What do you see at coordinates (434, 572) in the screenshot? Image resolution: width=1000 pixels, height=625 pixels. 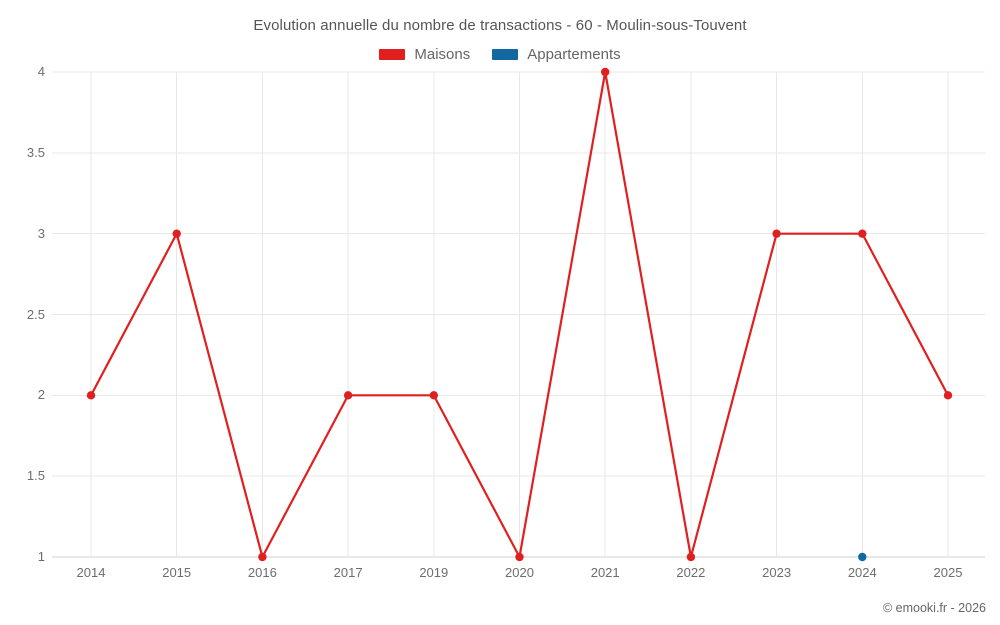 I see `x-axis-tick-label: 2019` at bounding box center [434, 572].